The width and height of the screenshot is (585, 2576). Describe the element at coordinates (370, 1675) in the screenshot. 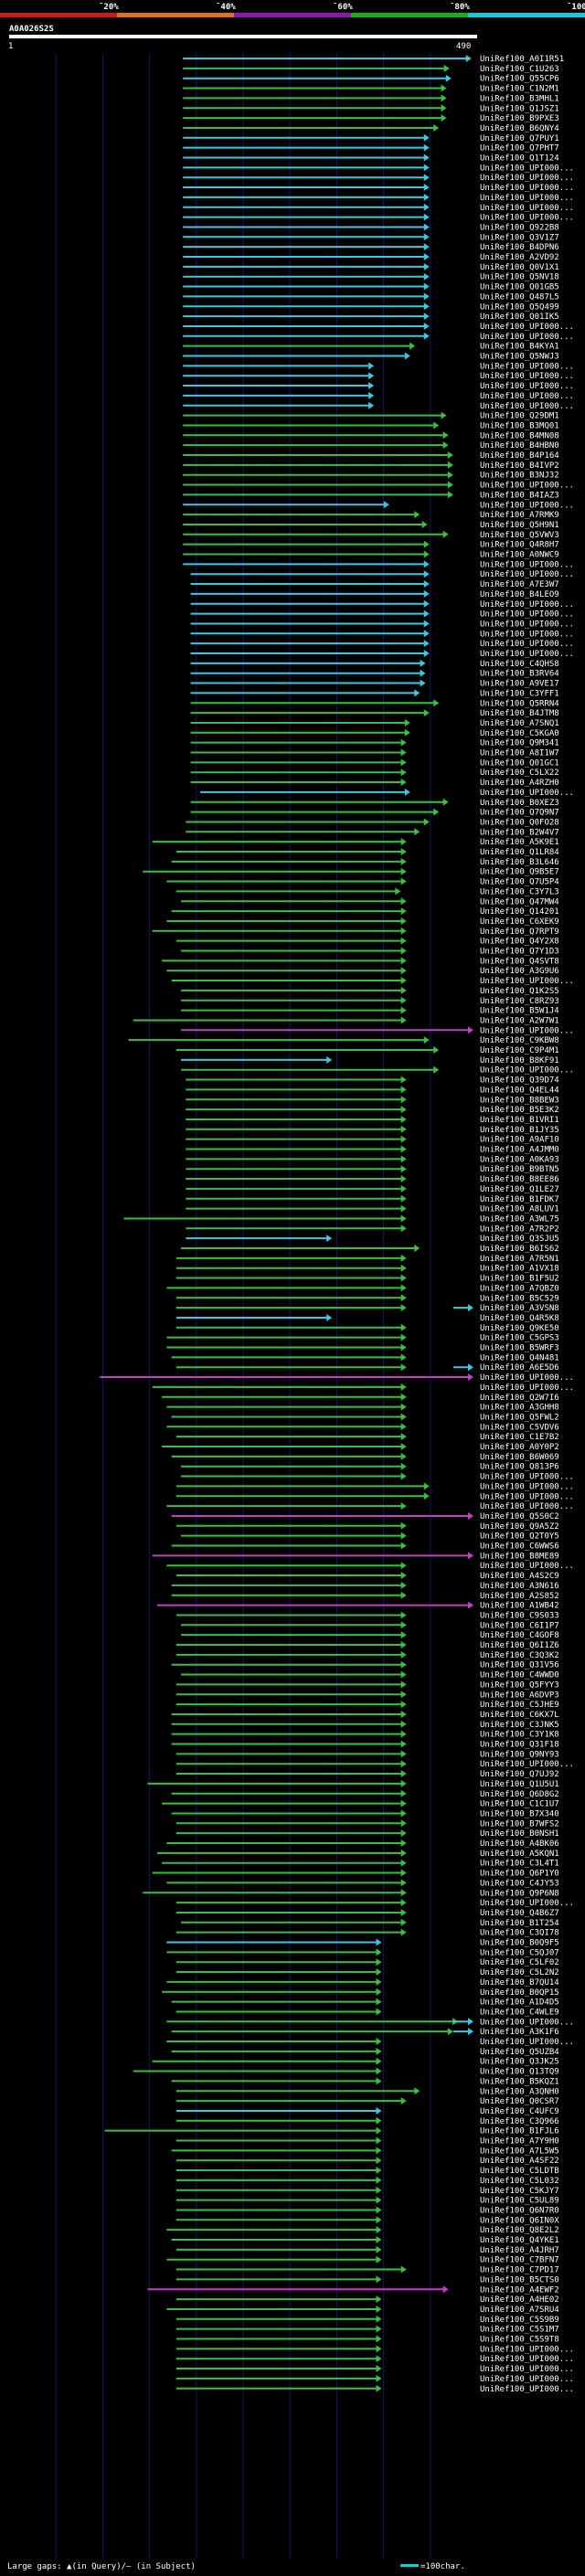

I see `hit-row: UniRef100_C4WWD0` at that location.